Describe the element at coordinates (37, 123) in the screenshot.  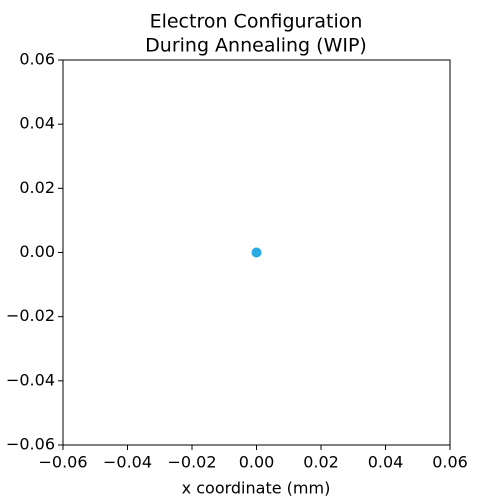
I see `y-tick-label: 0.04` at that location.